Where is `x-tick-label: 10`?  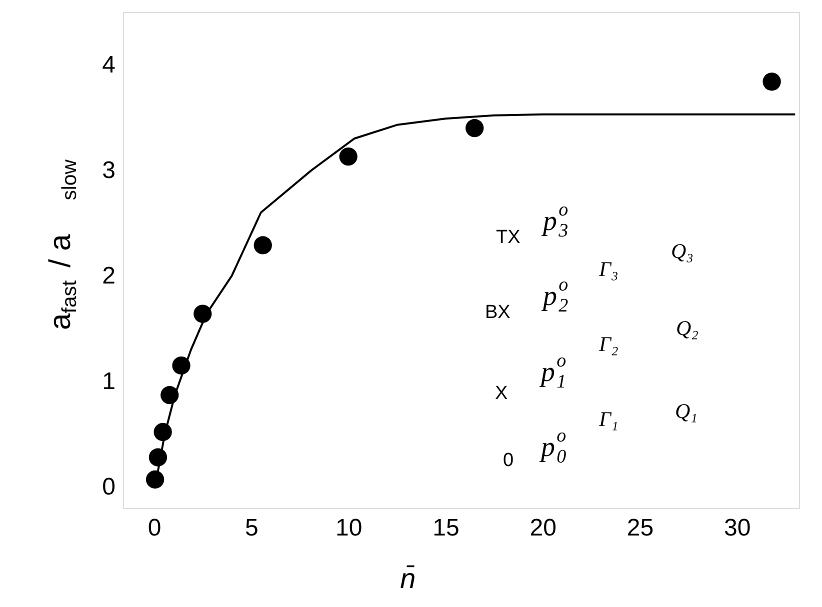 x-tick-label: 10 is located at coordinates (348, 528).